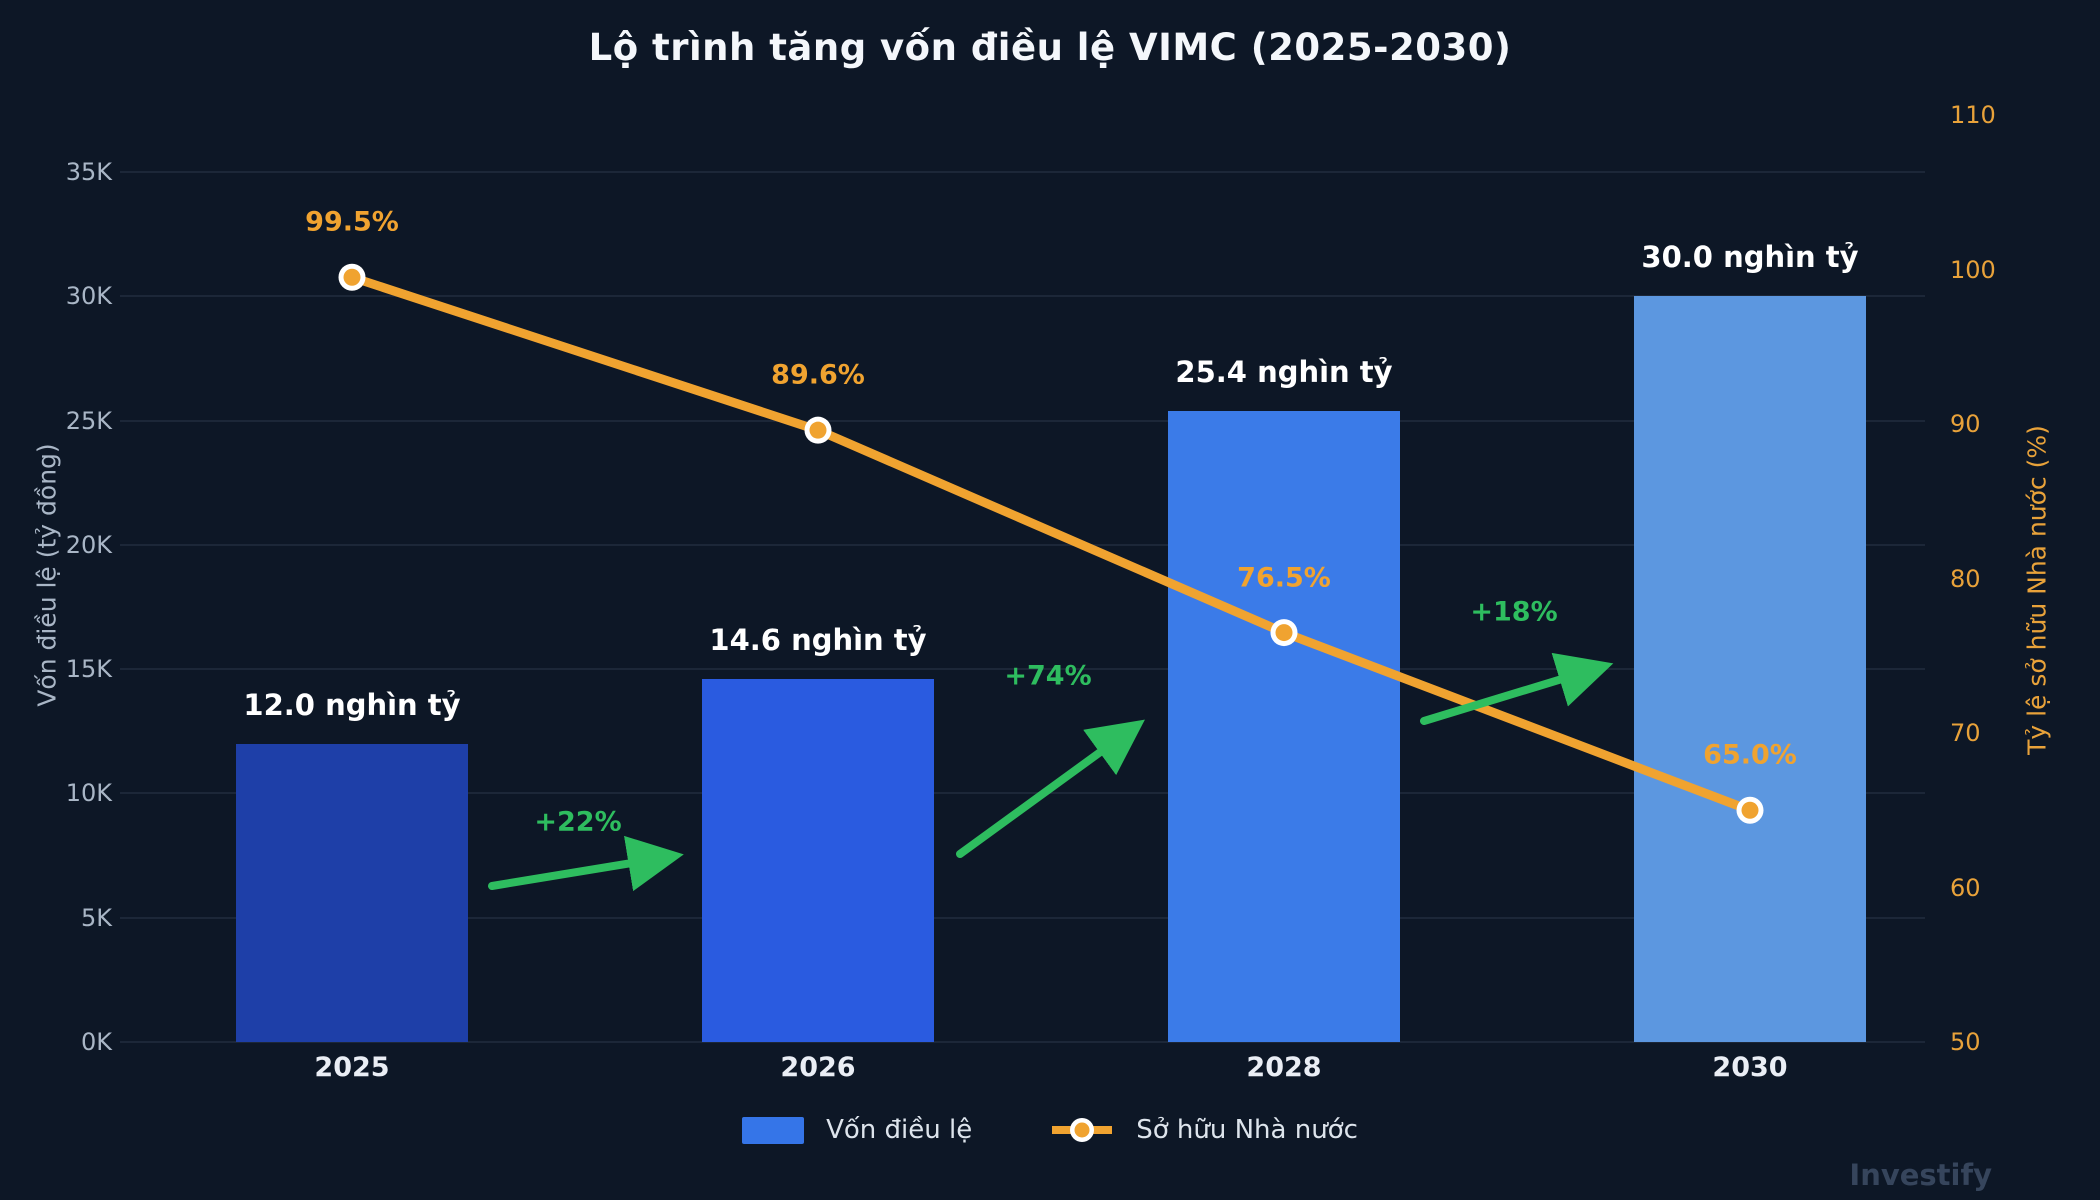 This screenshot has height=1200, width=2100. What do you see at coordinates (1965, 887) in the screenshot?
I see `right-tick-60: 60` at bounding box center [1965, 887].